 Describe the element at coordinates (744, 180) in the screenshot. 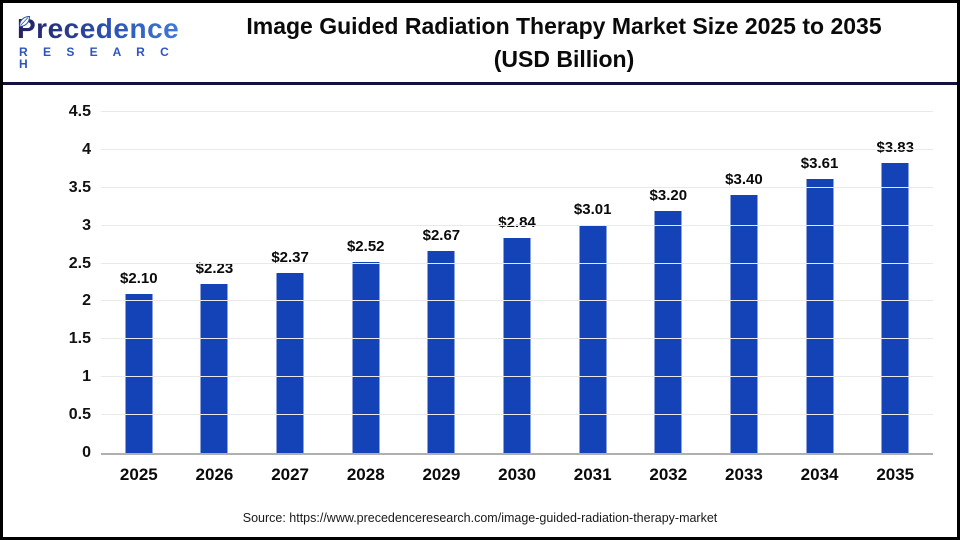

I see `bar-value-label: $3.40` at that location.